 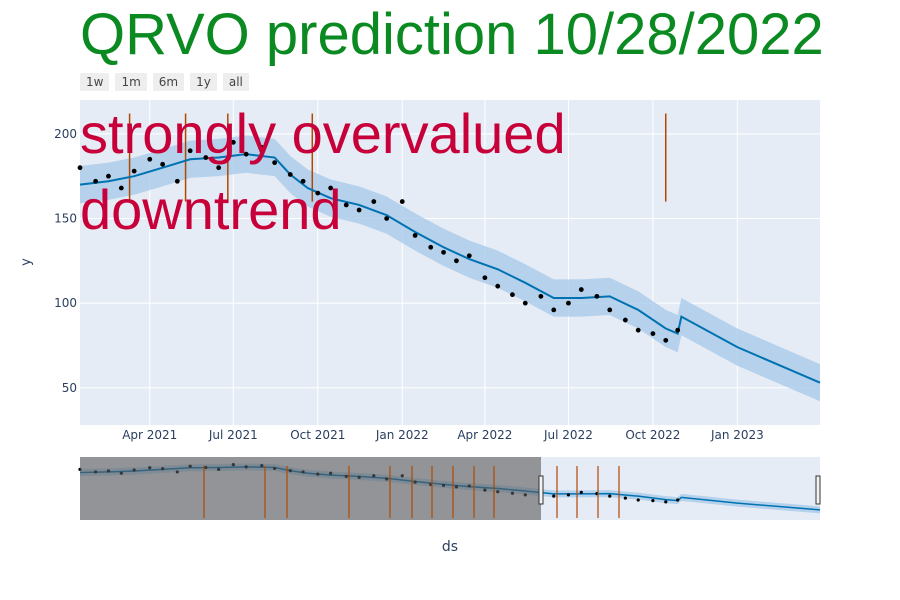 I want to click on x-tick-label: Apr 2022, so click(x=484, y=435).